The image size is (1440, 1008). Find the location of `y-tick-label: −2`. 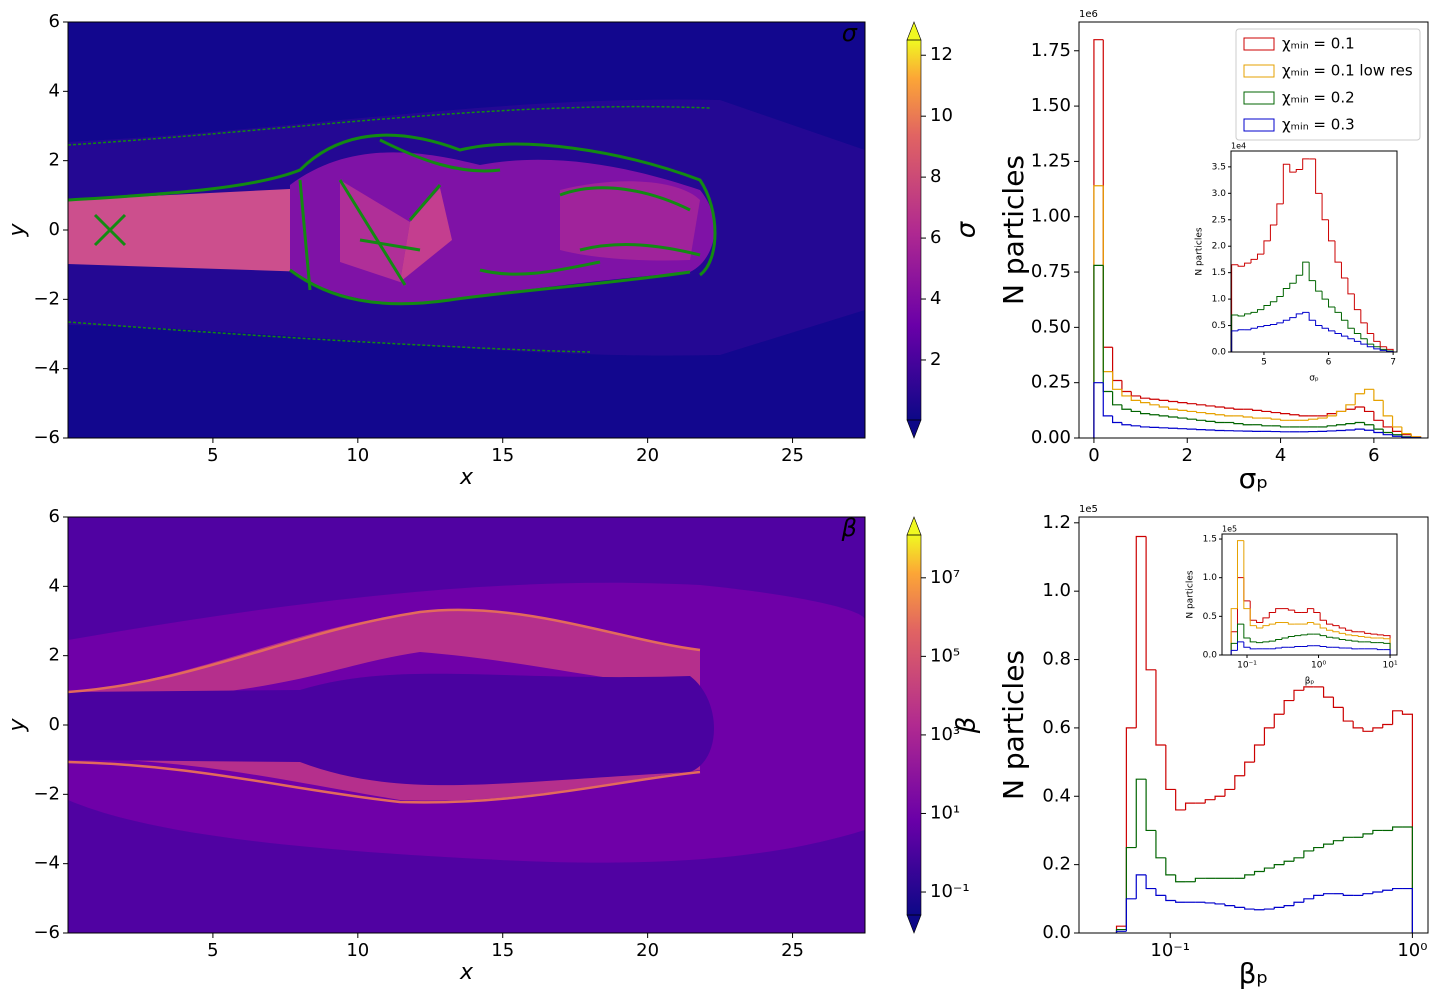

y-tick-label: −2 is located at coordinates (46, 793).